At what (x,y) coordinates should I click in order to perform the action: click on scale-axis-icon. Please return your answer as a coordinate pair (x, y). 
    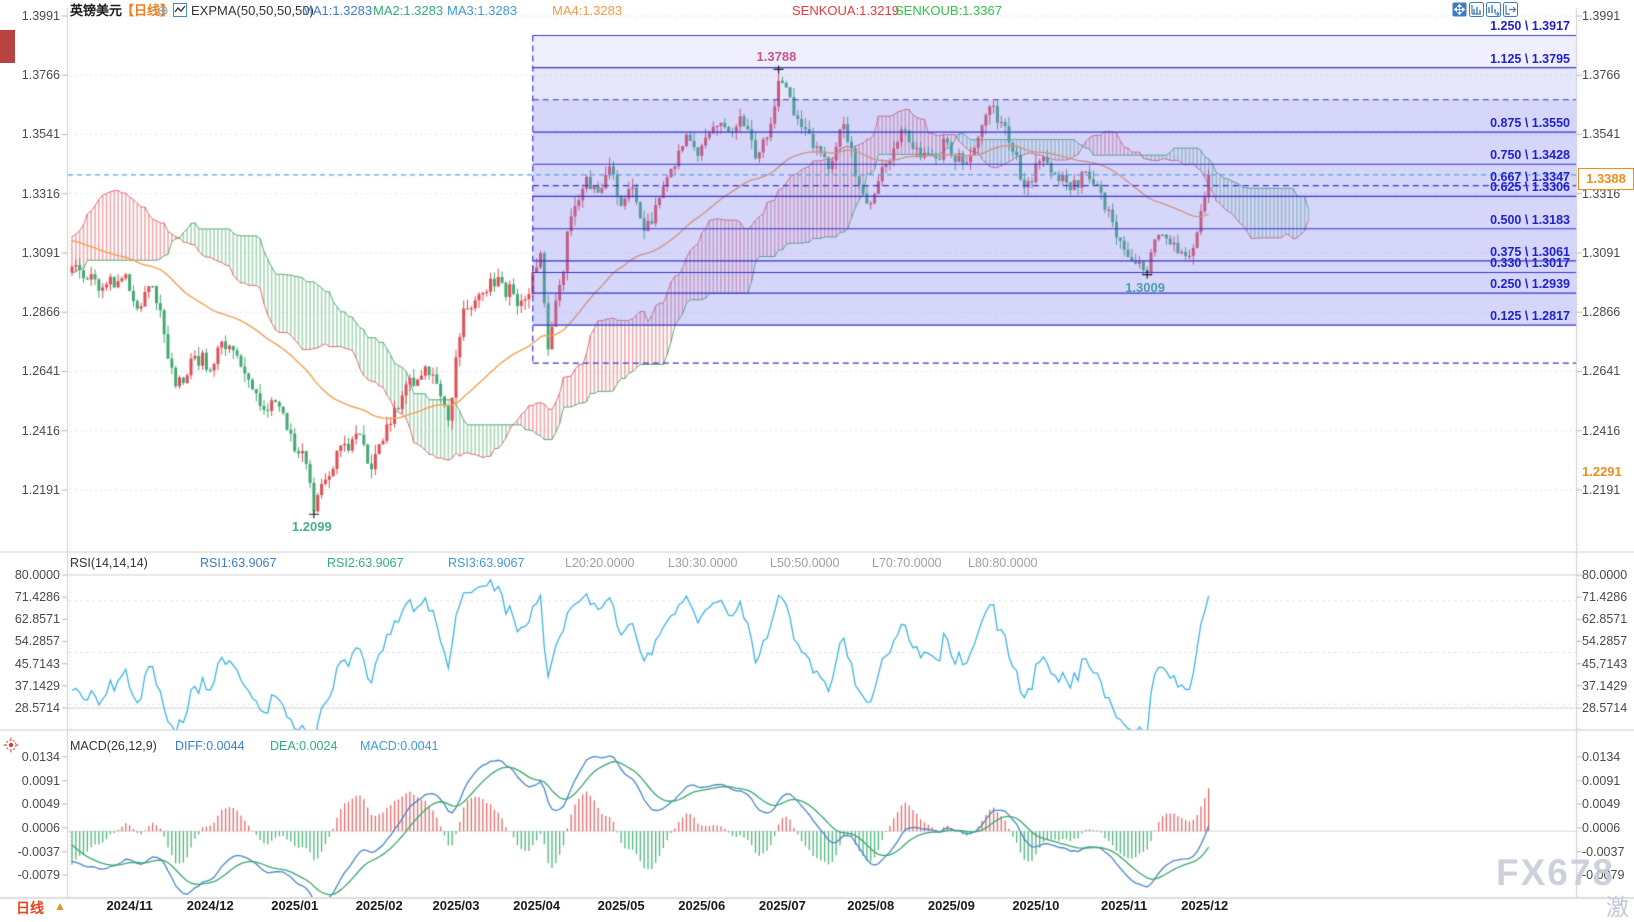
    Looking at the image, I should click on (1476, 9).